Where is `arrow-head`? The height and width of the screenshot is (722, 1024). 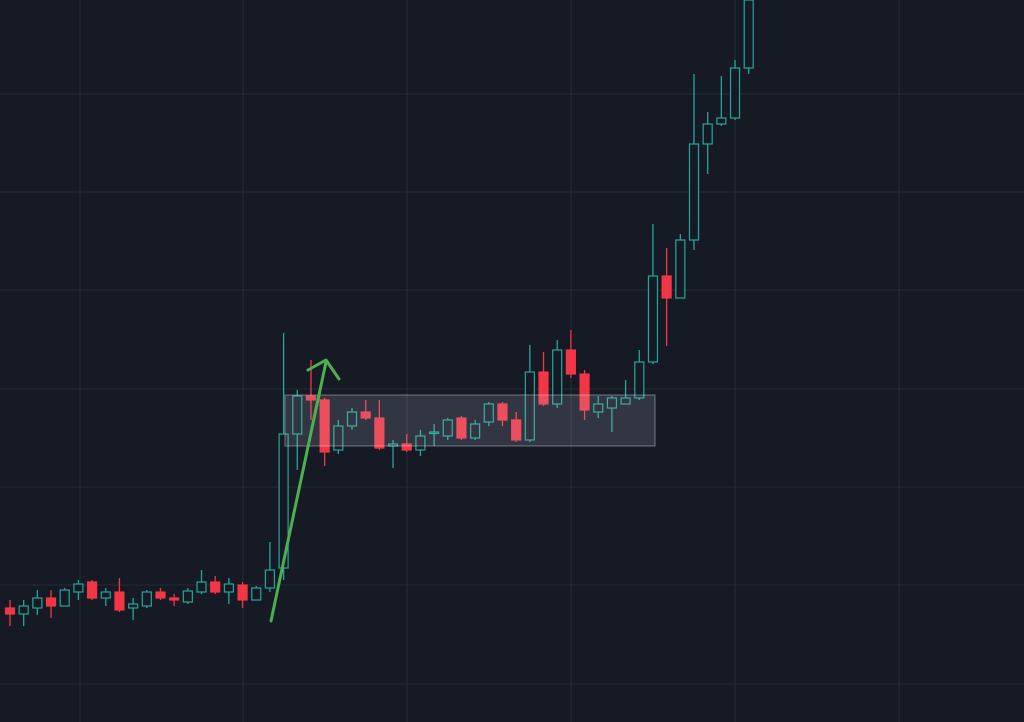 arrow-head is located at coordinates (323, 369).